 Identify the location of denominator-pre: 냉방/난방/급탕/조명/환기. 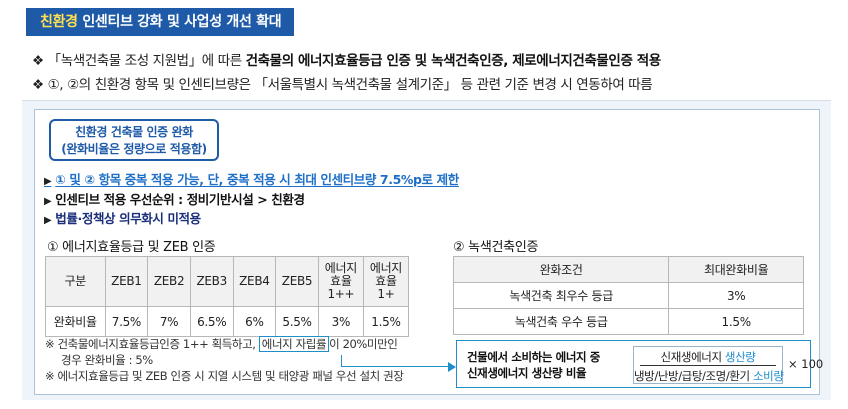
(693, 376).